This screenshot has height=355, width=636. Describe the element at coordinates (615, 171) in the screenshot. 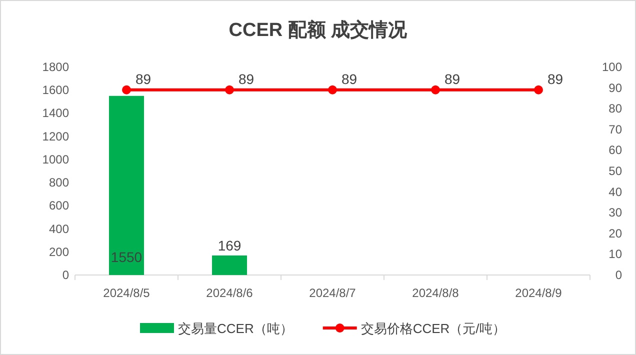

I see `y2-tick-label: 50` at that location.